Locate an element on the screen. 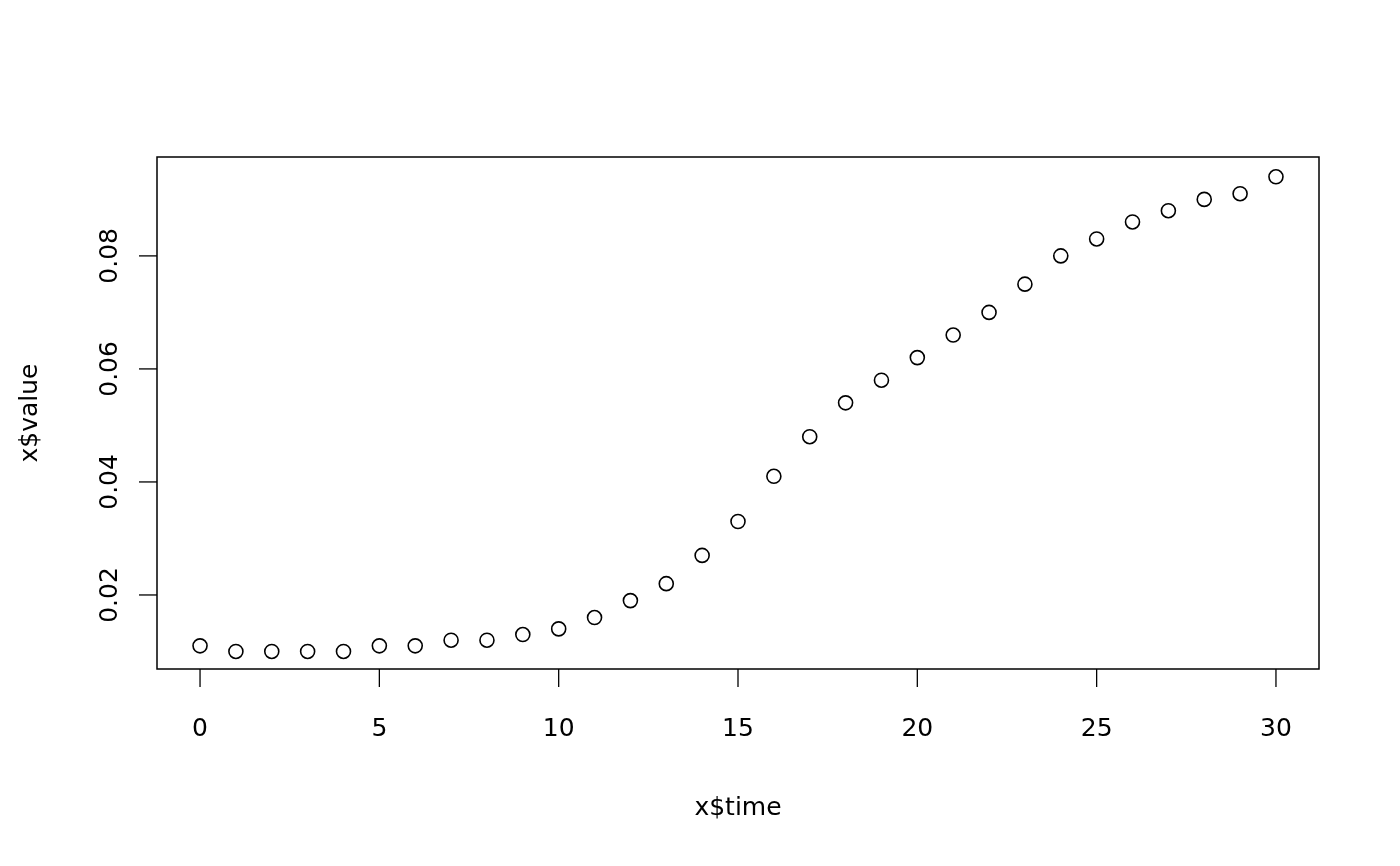  x-tick-label: 25 is located at coordinates (1096, 727).